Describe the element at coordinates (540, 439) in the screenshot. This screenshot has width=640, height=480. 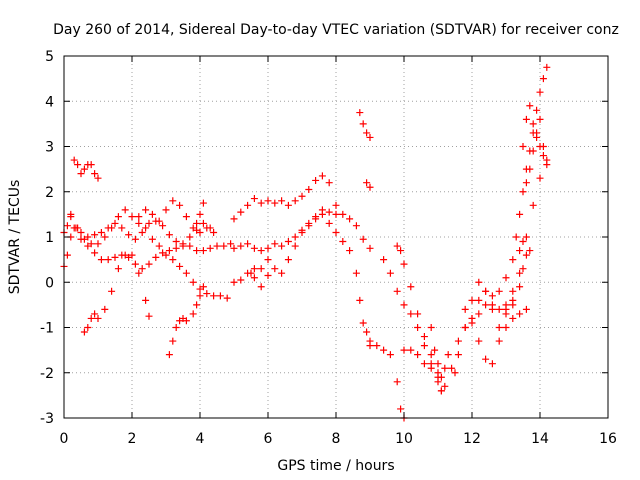
I see `x-tick-label: 14` at that location.